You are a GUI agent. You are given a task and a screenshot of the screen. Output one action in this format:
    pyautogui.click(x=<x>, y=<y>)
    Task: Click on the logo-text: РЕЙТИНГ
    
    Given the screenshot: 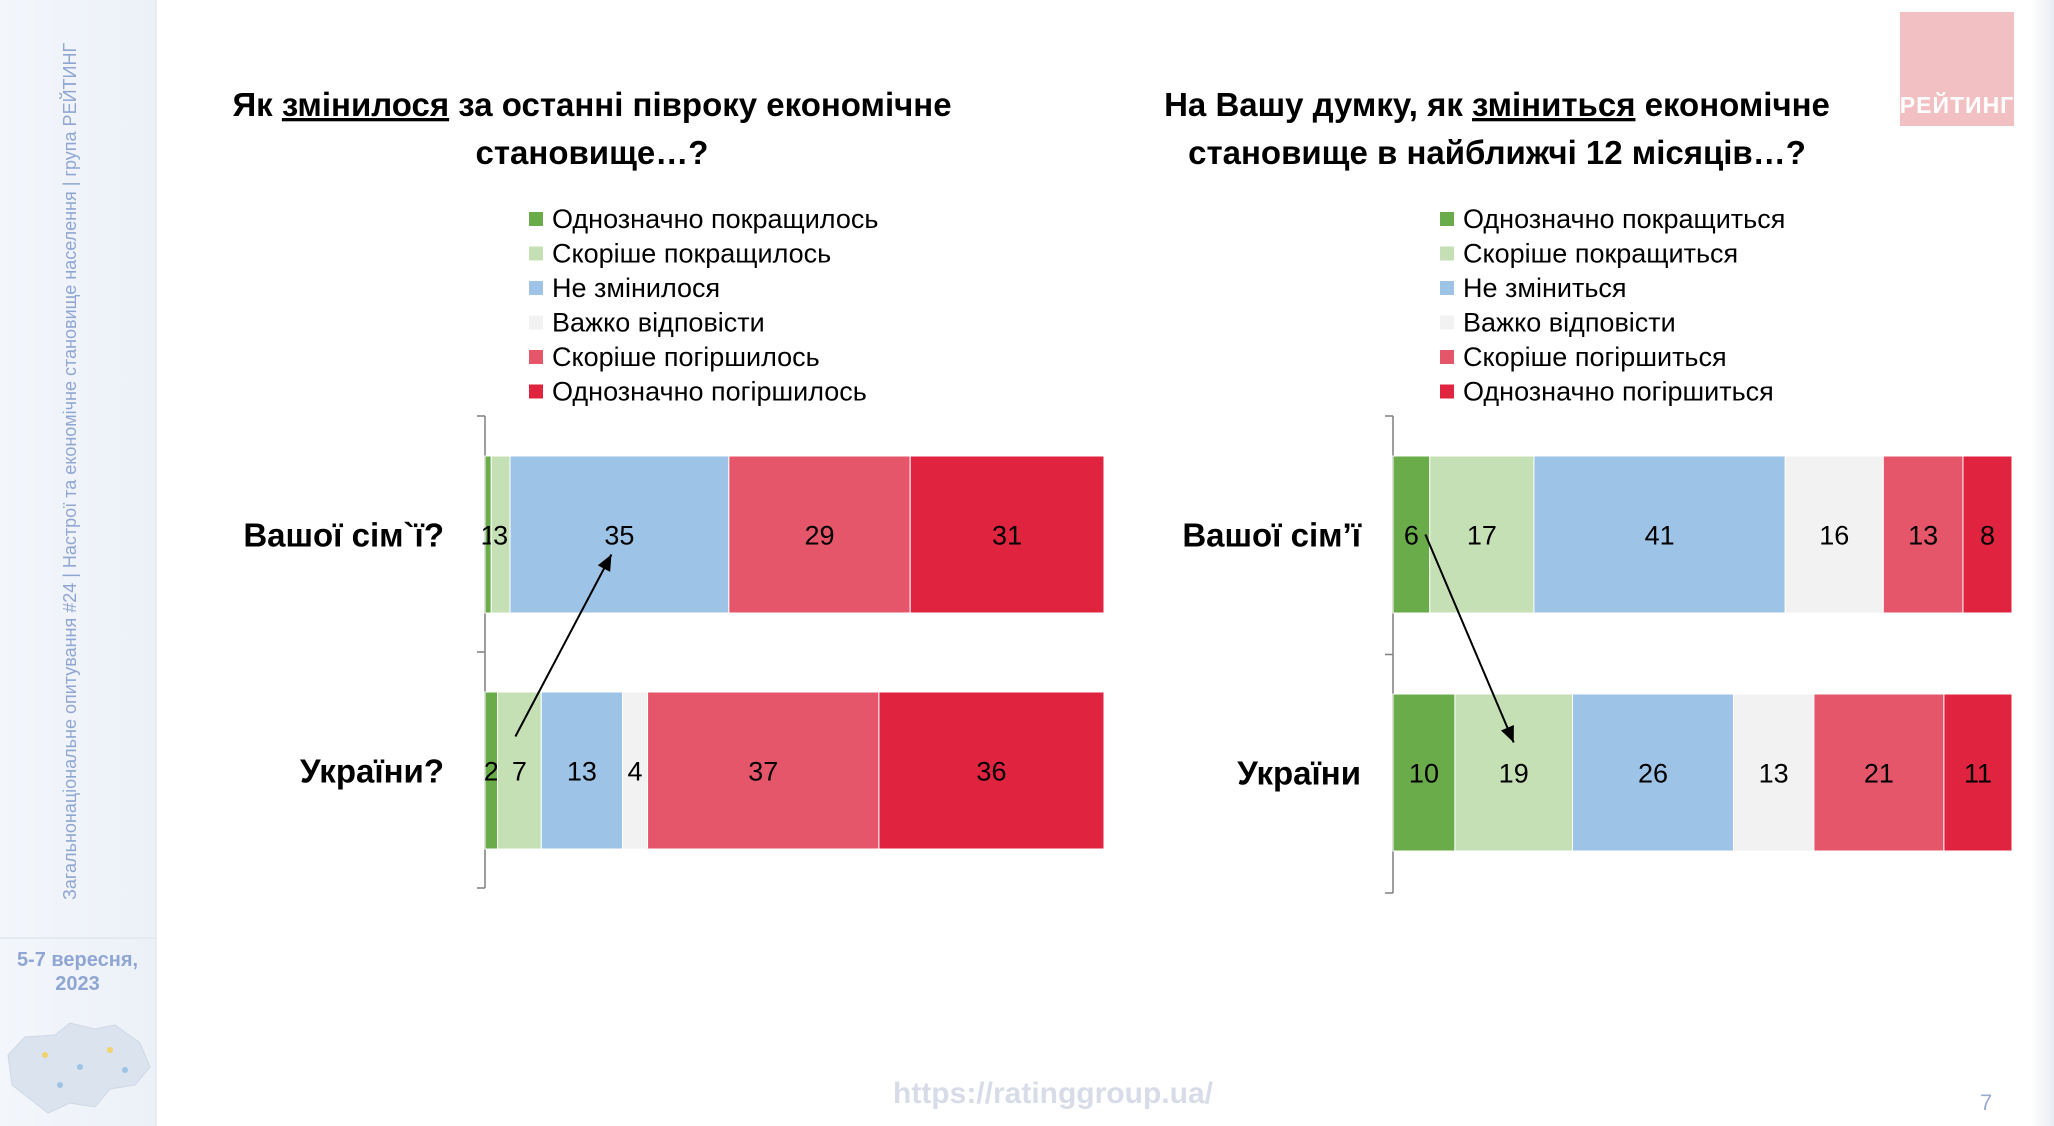 What is the action you would take?
    pyautogui.click(x=1957, y=105)
    